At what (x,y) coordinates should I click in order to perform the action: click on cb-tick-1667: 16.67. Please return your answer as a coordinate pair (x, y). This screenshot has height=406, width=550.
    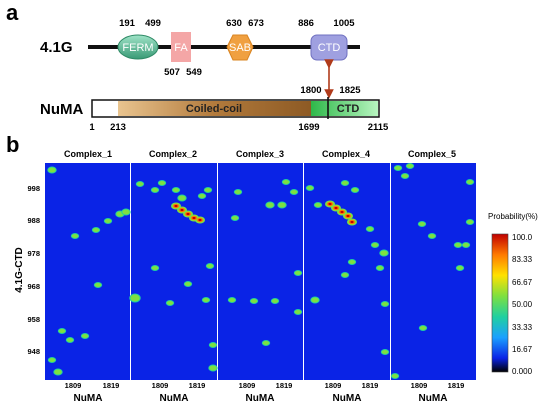
    Looking at the image, I should click on (522, 349).